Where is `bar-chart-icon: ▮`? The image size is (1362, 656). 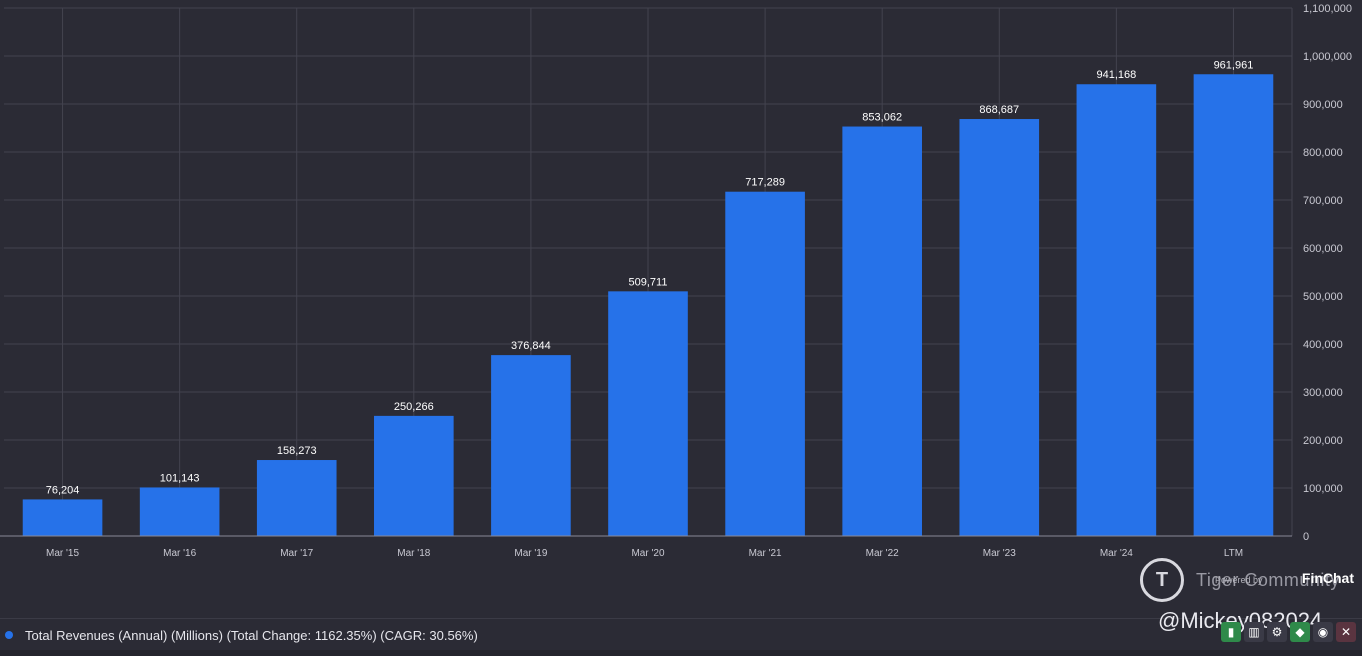 bar-chart-icon: ▮ is located at coordinates (1231, 632).